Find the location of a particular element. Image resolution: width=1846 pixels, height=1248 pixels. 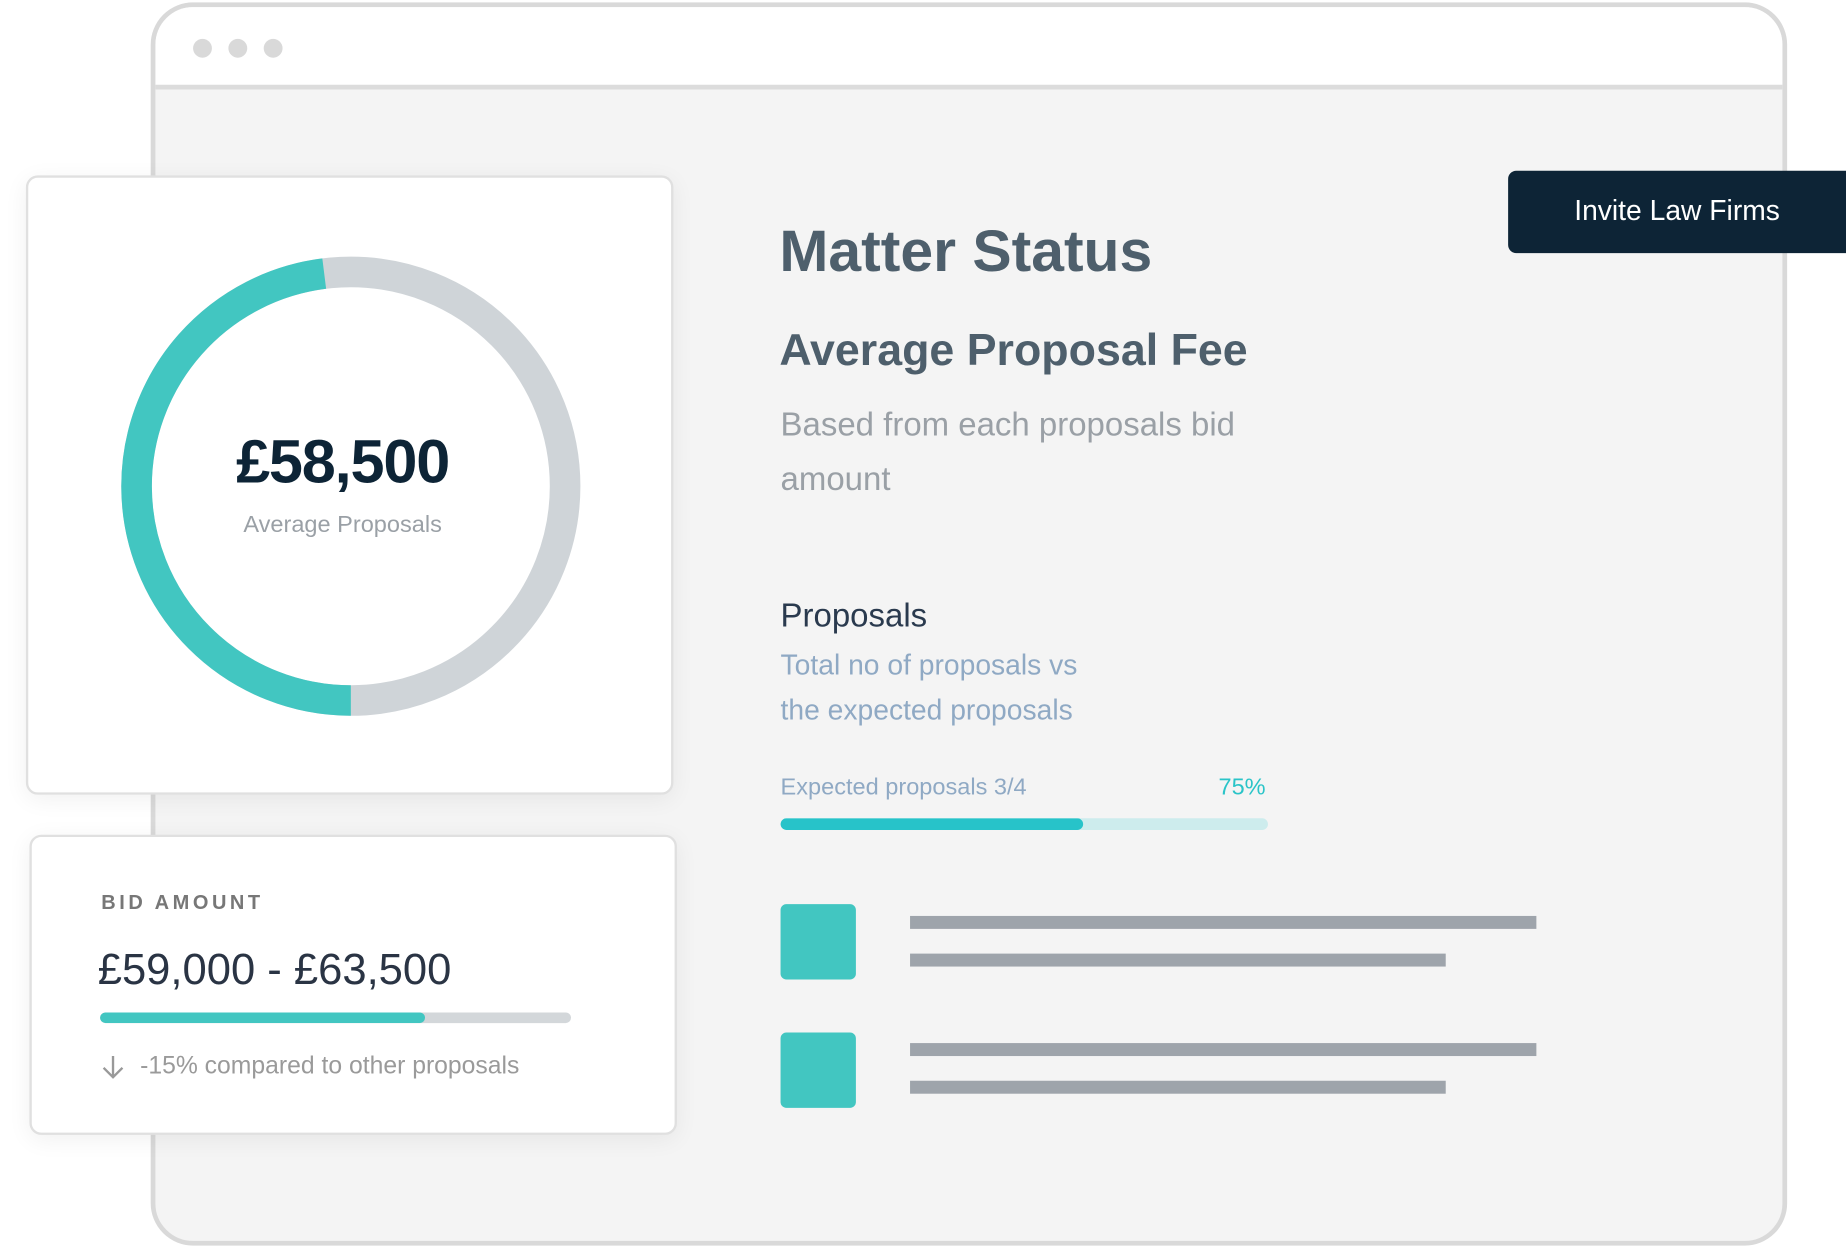

bid-range: £59,000 - £63,500 is located at coordinates (274, 969).